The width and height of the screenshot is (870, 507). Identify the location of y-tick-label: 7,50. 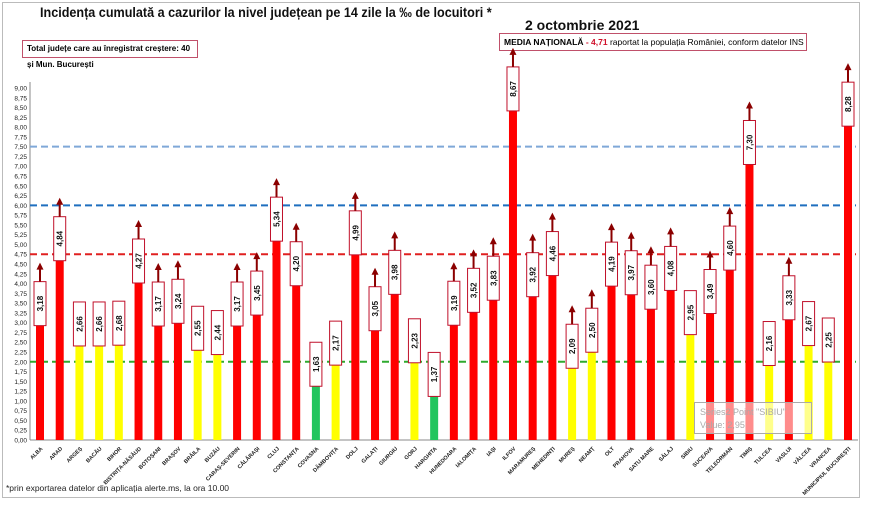
(20, 147).